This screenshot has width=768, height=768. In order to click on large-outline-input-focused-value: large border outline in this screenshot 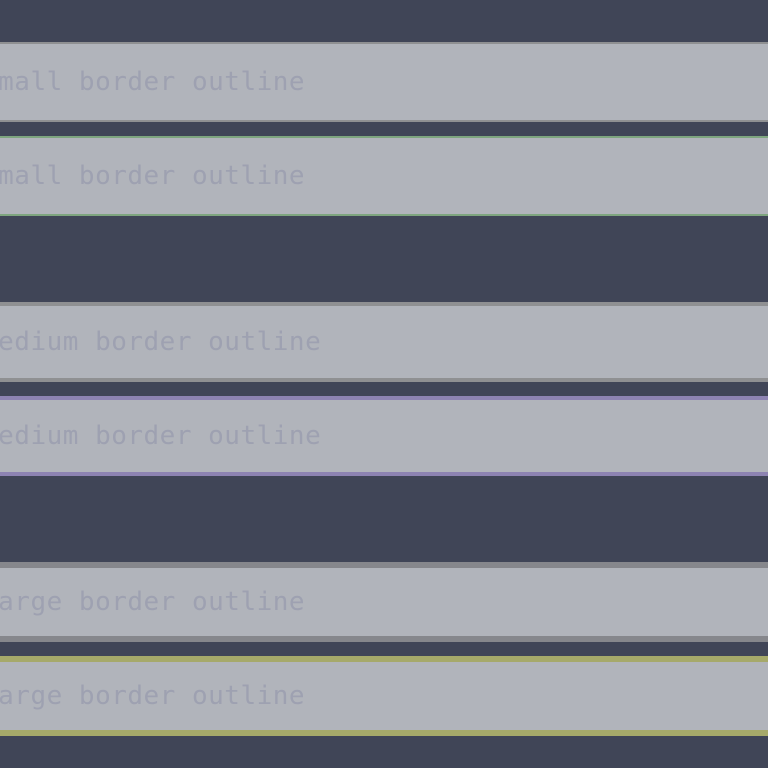, I will do `click(153, 696)`.